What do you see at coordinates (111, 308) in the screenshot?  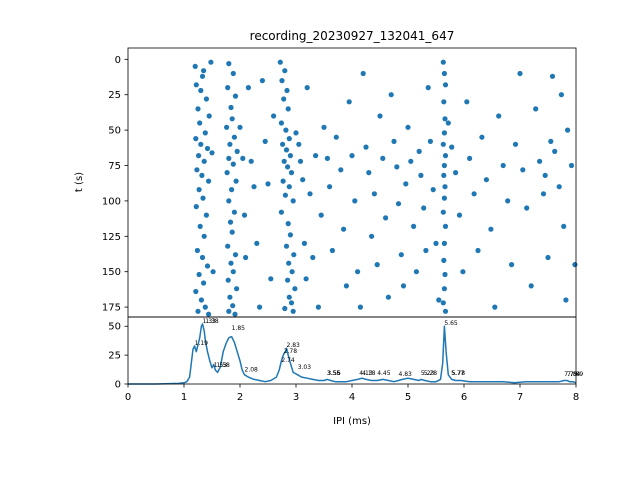 I see `raster-y-tick-label: 175` at bounding box center [111, 308].